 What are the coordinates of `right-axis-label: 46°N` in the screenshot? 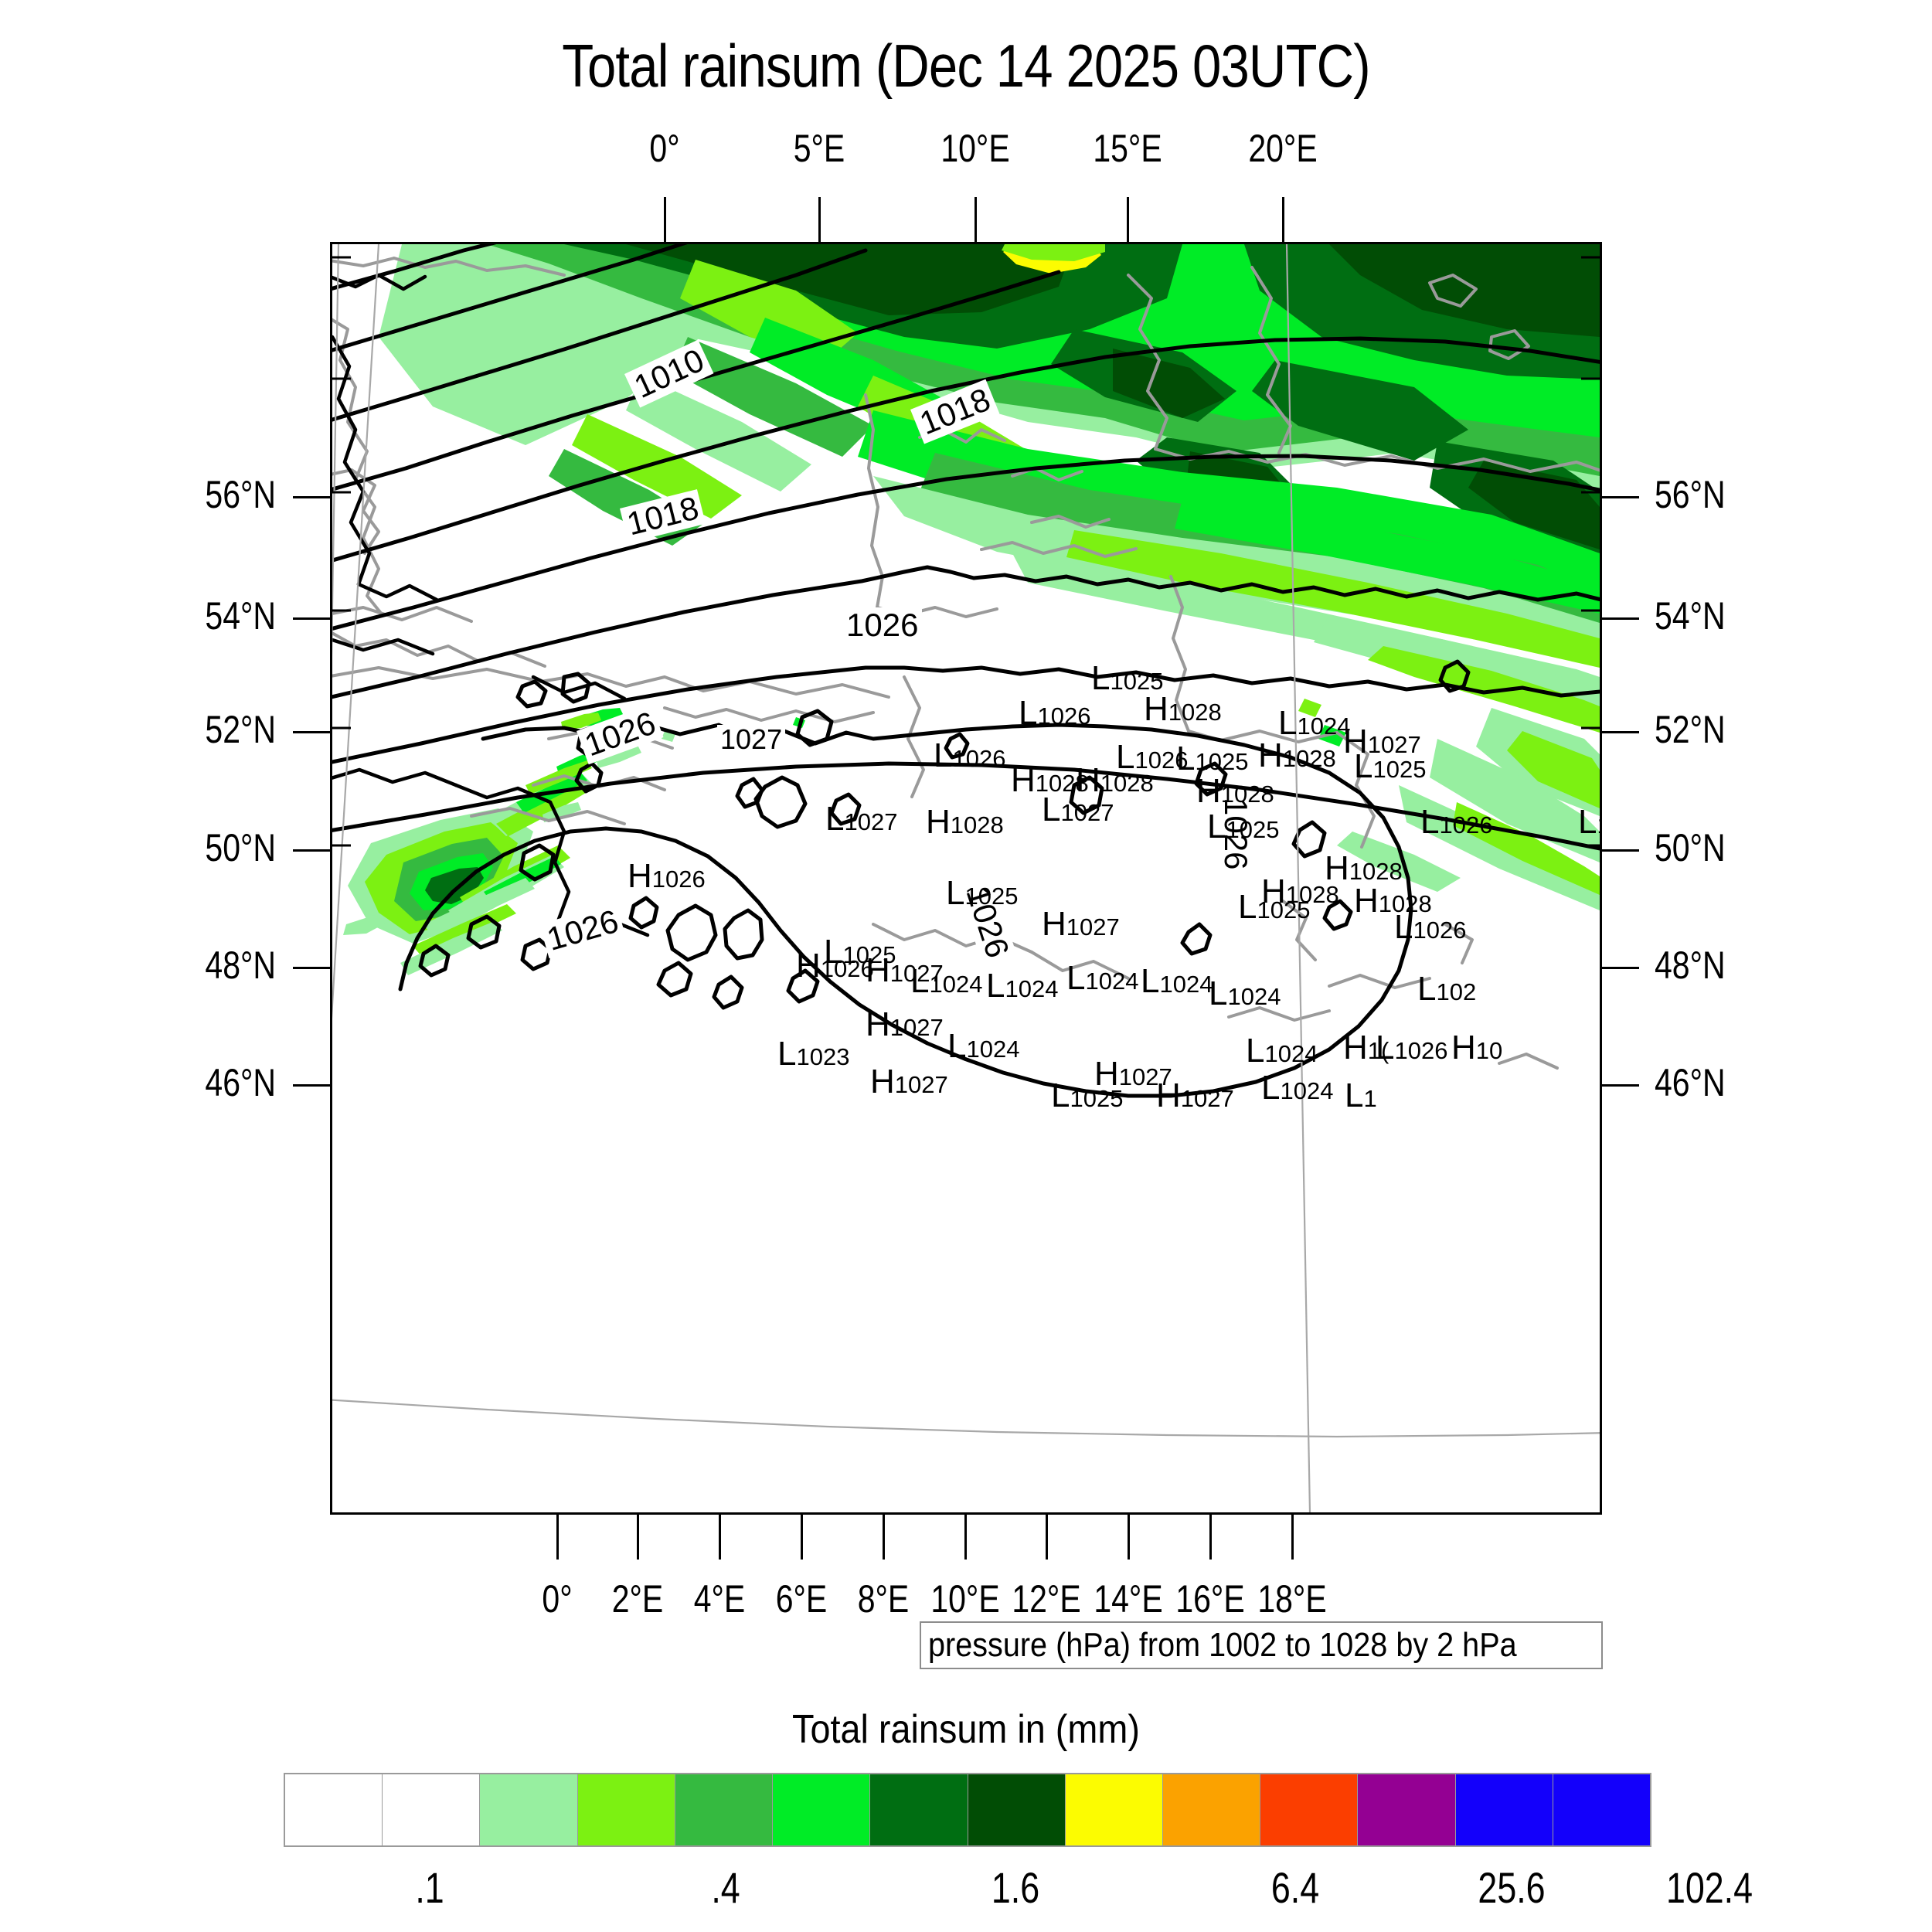 It's located at (1690, 1083).